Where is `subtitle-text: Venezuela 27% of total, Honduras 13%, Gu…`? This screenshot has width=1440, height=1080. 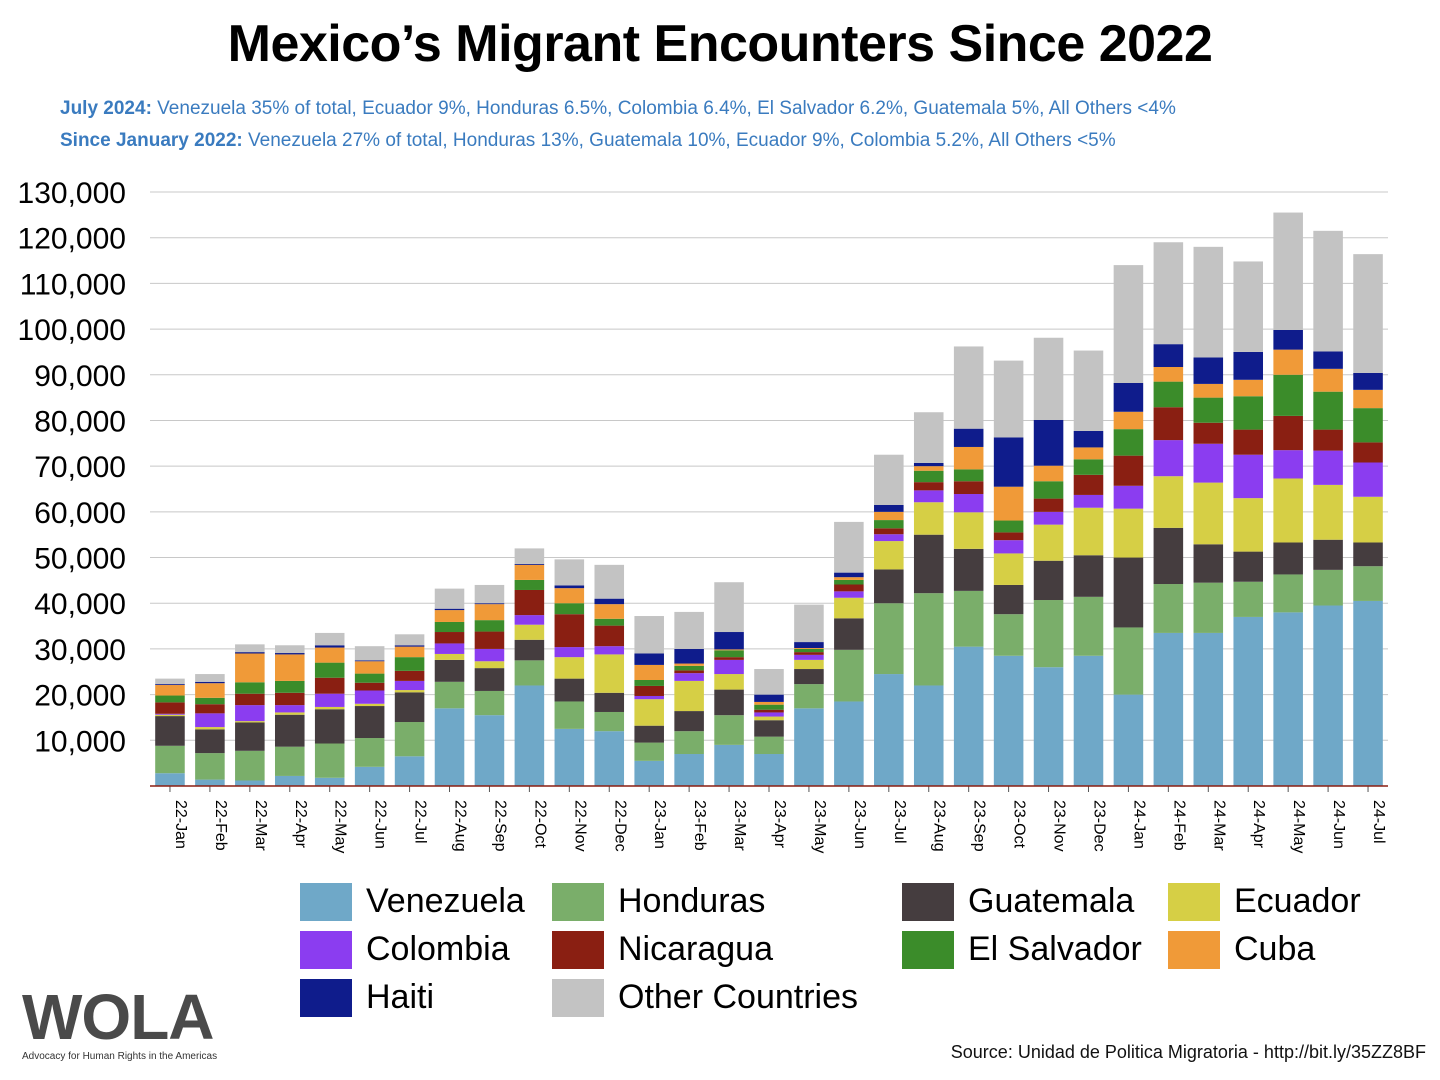 subtitle-text: Venezuela 27% of total, Honduras 13%, Gu… is located at coordinates (679, 140).